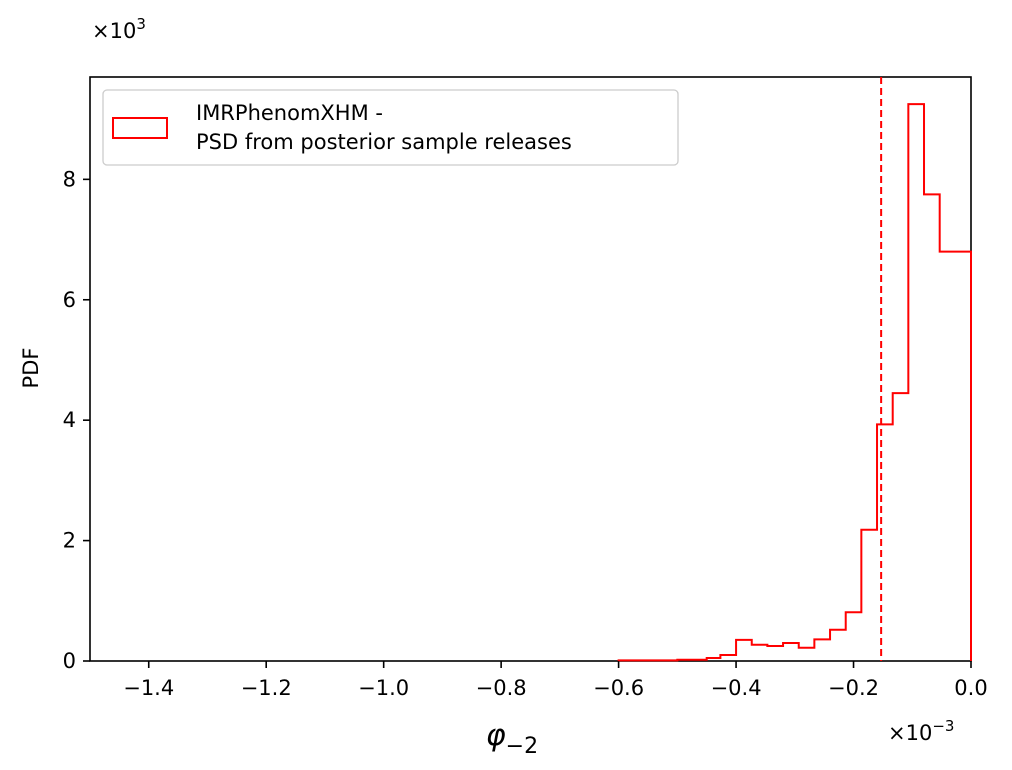 Image resolution: width=1012 pixels, height=770 pixels. What do you see at coordinates (69, 179) in the screenshot?
I see `y-tick-label: 8` at bounding box center [69, 179].